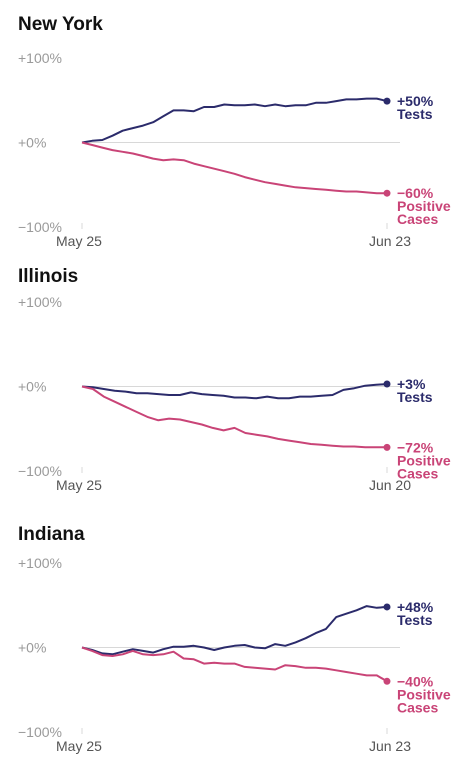 This screenshot has height=768, width=466. What do you see at coordinates (60, 24) in the screenshot?
I see `chart-title: New York` at bounding box center [60, 24].